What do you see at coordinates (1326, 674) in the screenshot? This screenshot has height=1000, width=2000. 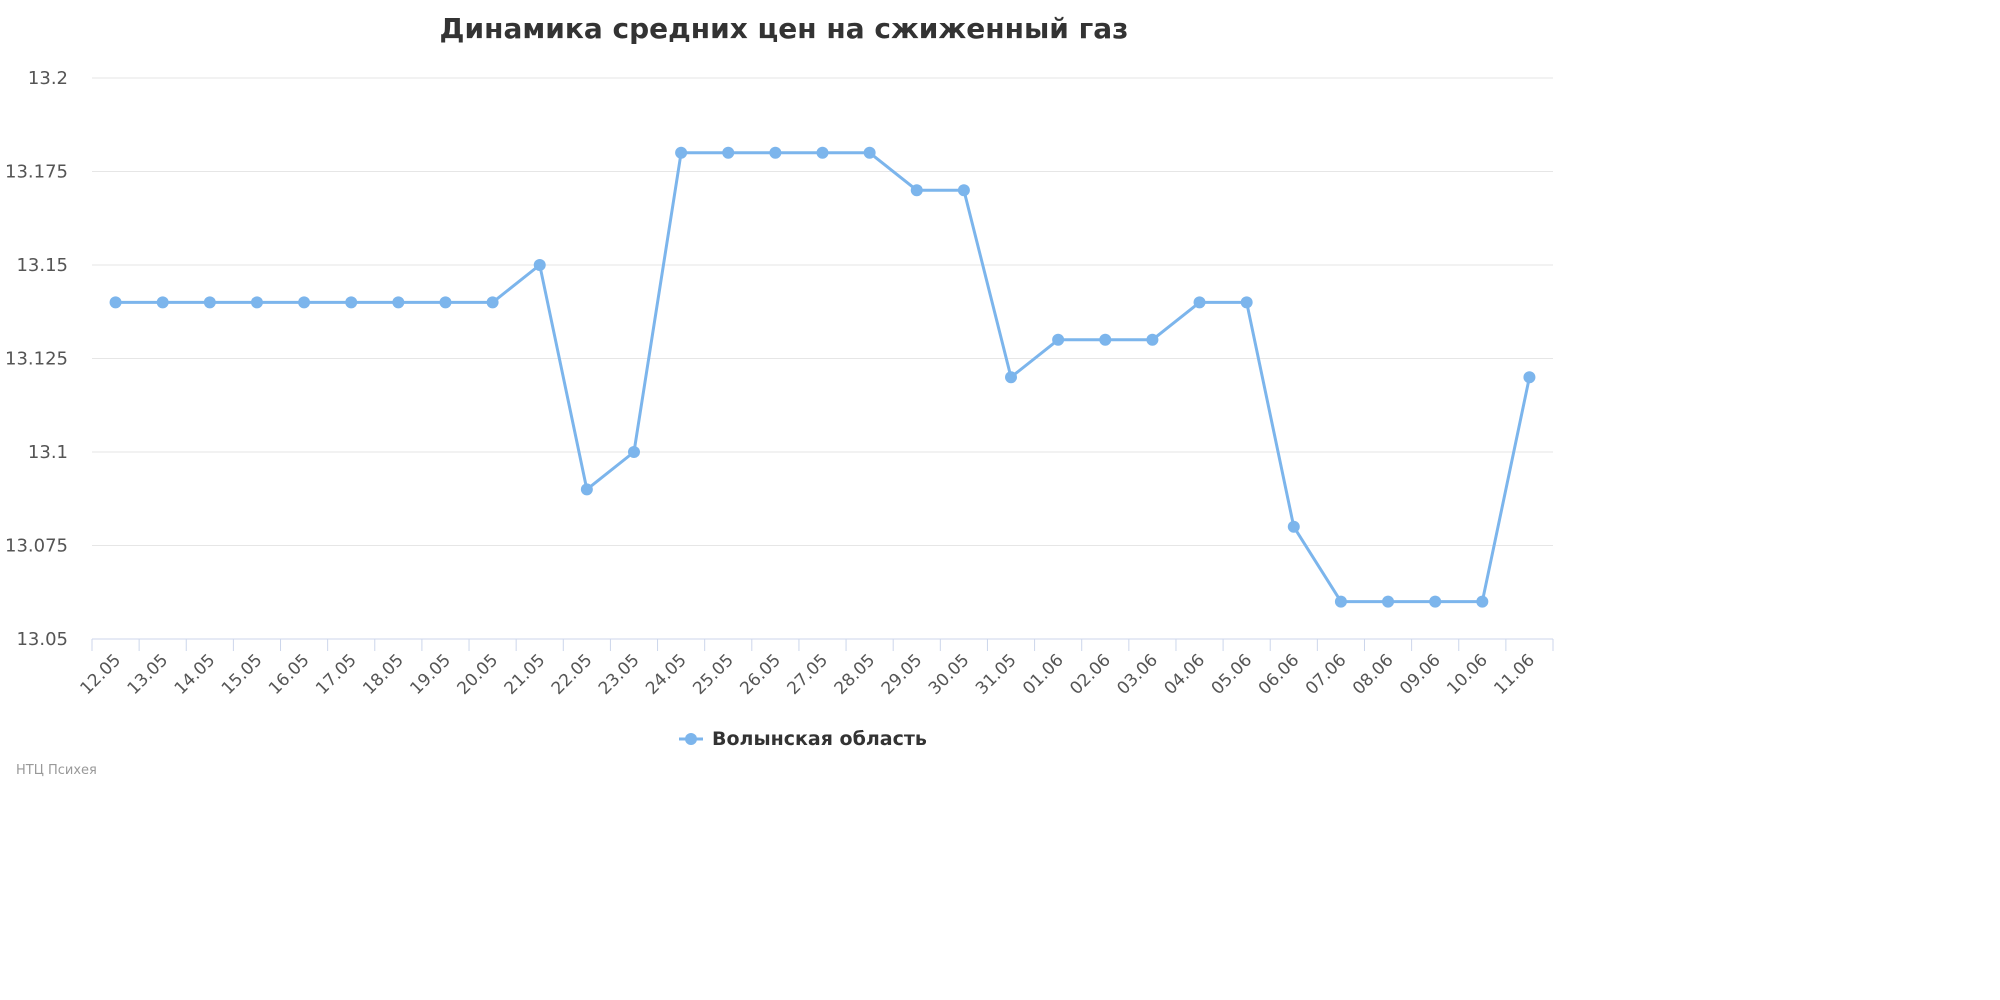 I see `x-tick-label: 07.06` at bounding box center [1326, 674].